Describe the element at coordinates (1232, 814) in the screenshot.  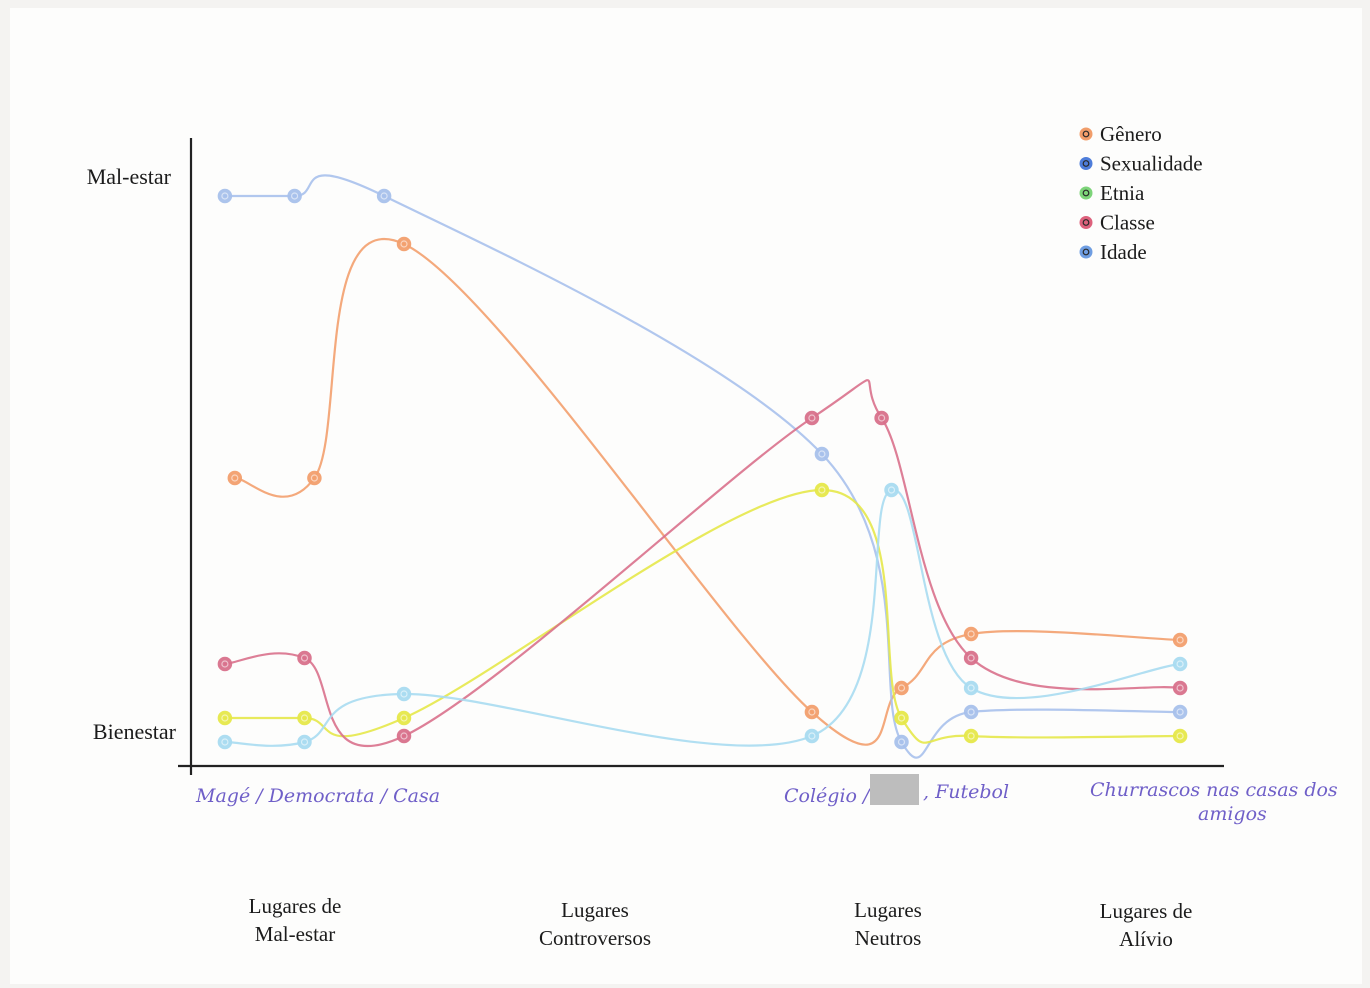
I see `note-amigos: amigos` at that location.